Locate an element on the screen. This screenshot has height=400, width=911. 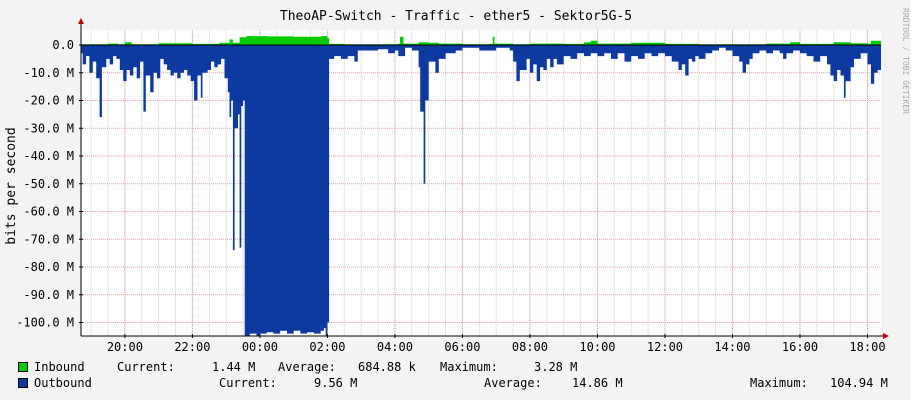
rrdtool-watermark: RRDTOOL / TOBI OETIKER is located at coordinates (905, 61).